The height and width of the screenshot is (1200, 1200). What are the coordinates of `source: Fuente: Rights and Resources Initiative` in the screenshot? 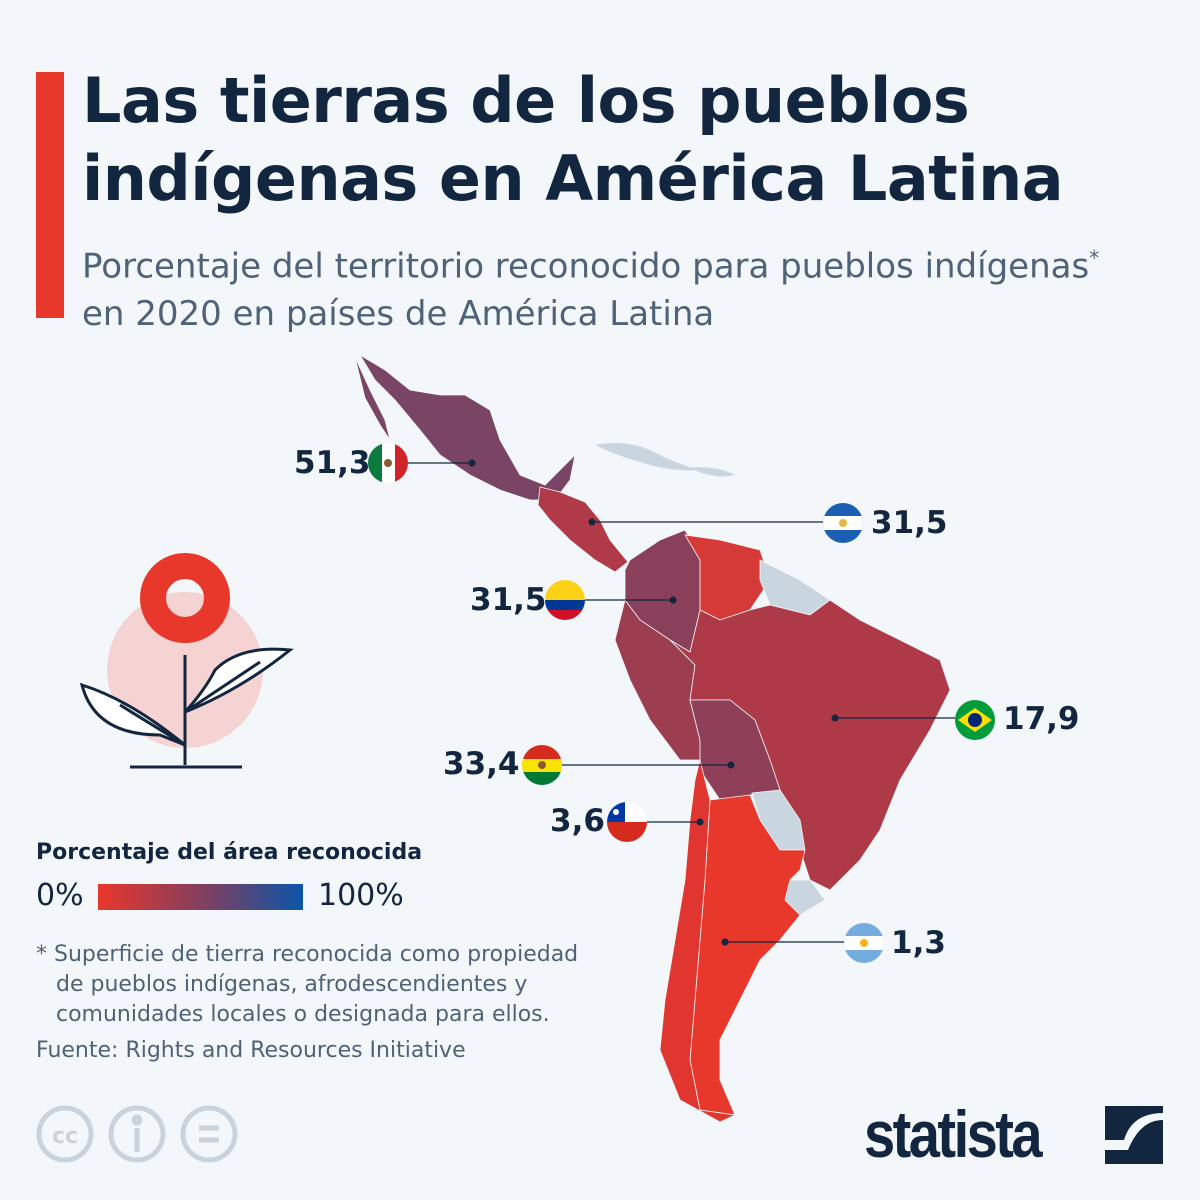 It's located at (251, 1050).